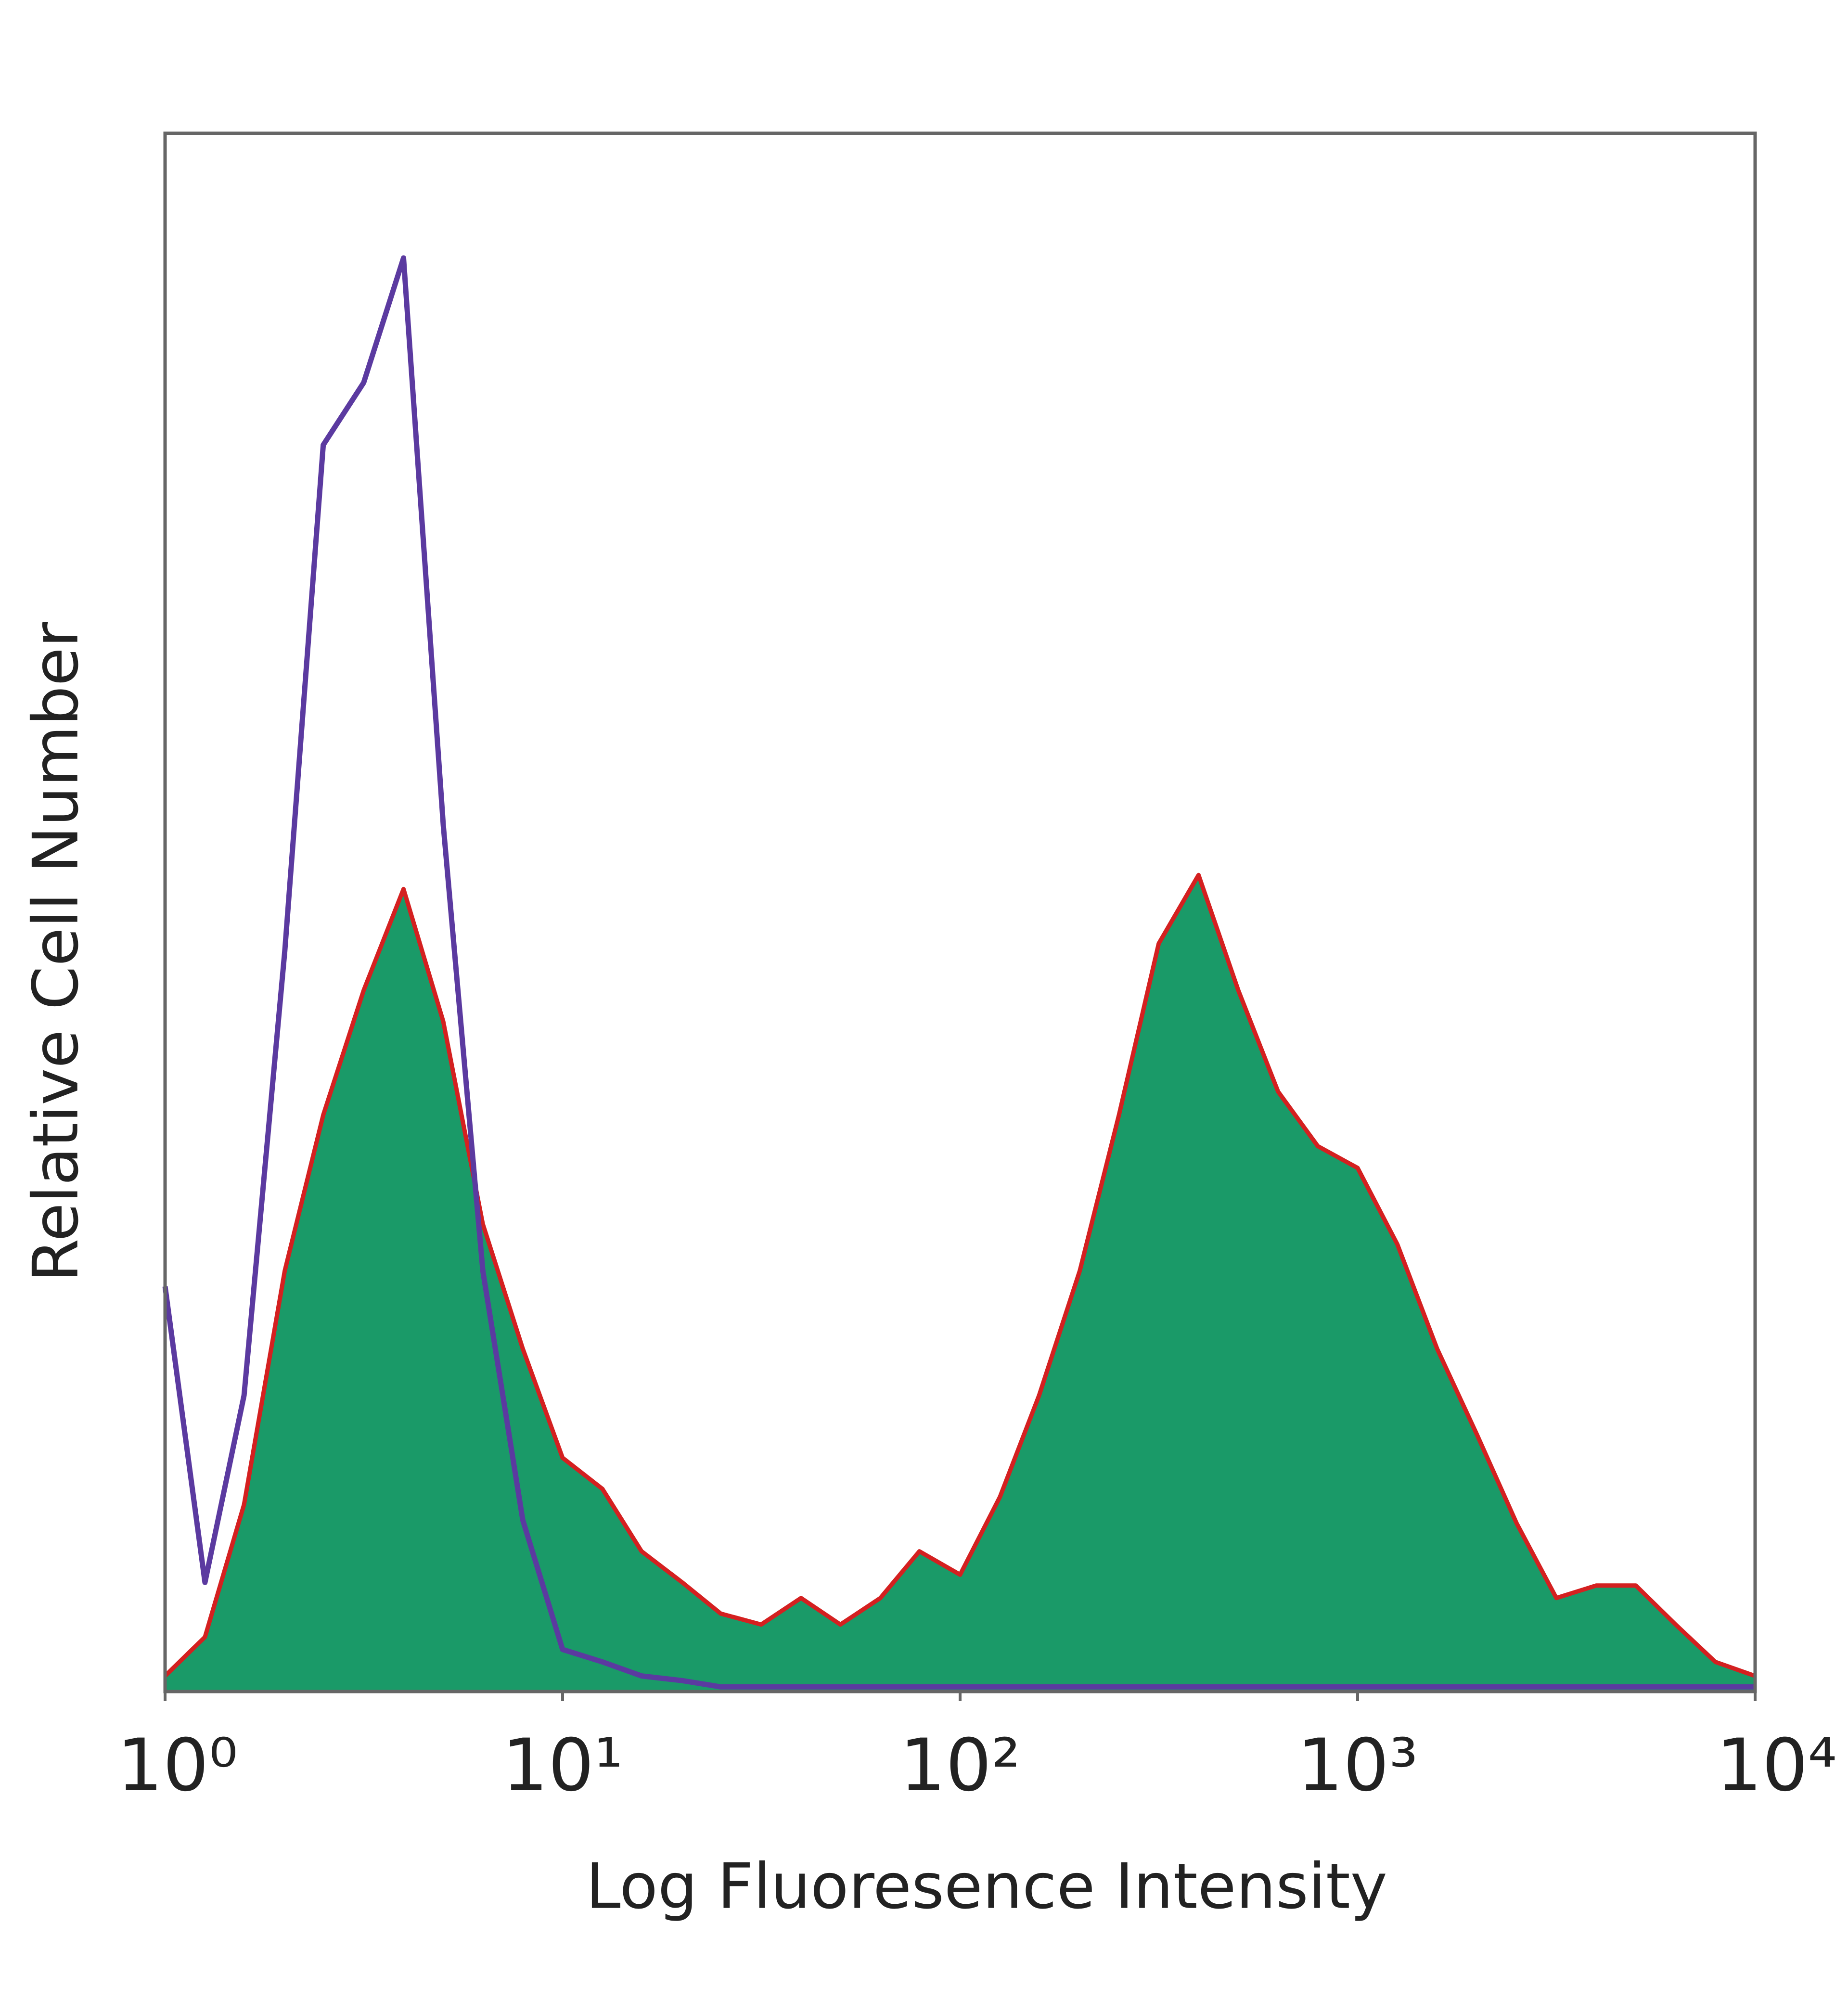  I want to click on x-tick-label: 10², so click(959, 1766).